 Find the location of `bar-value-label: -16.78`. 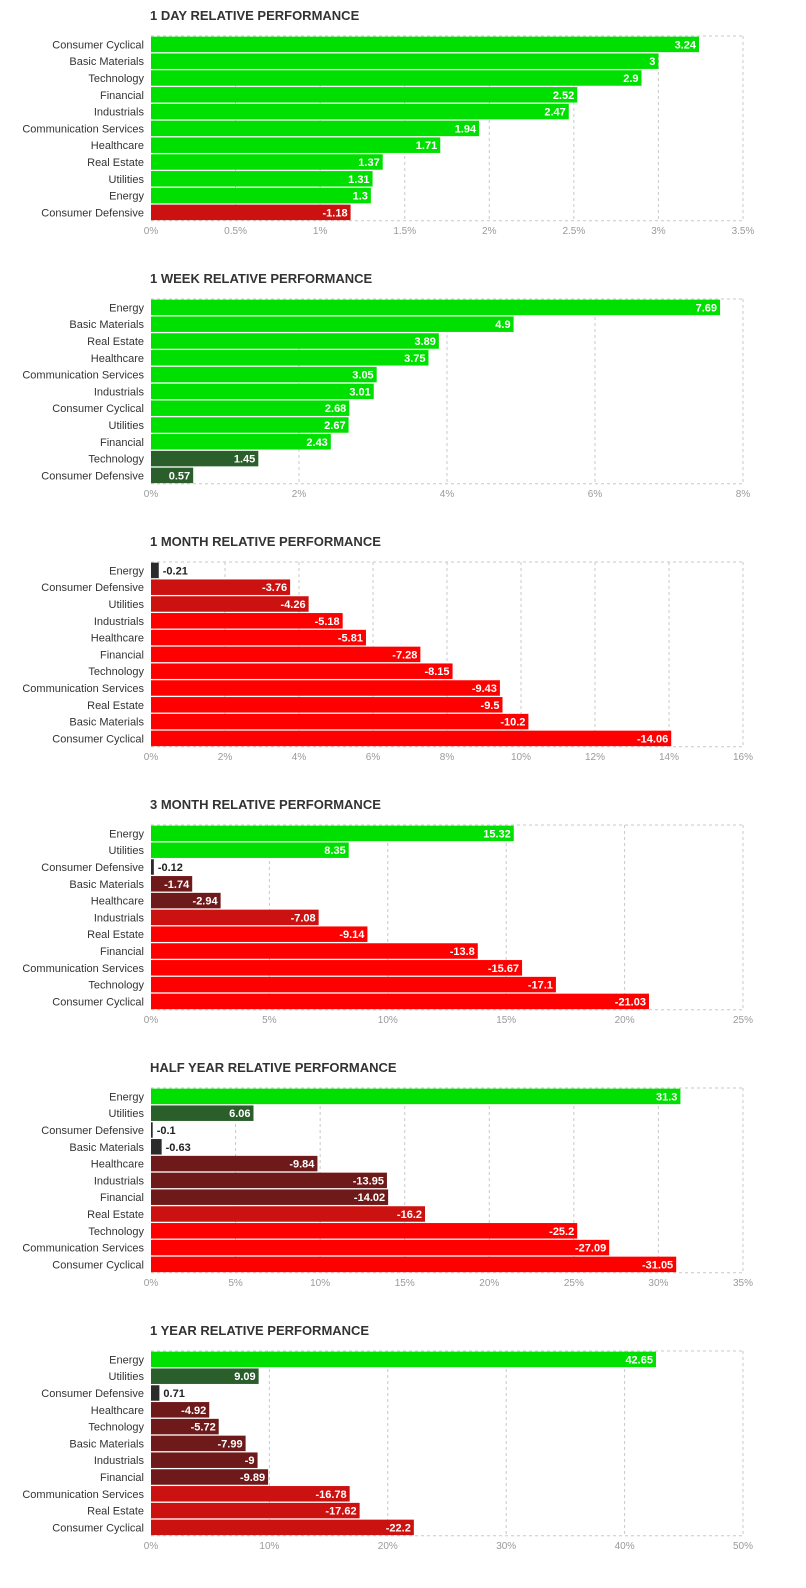

bar-value-label: -16.78 is located at coordinates (330, 1495).